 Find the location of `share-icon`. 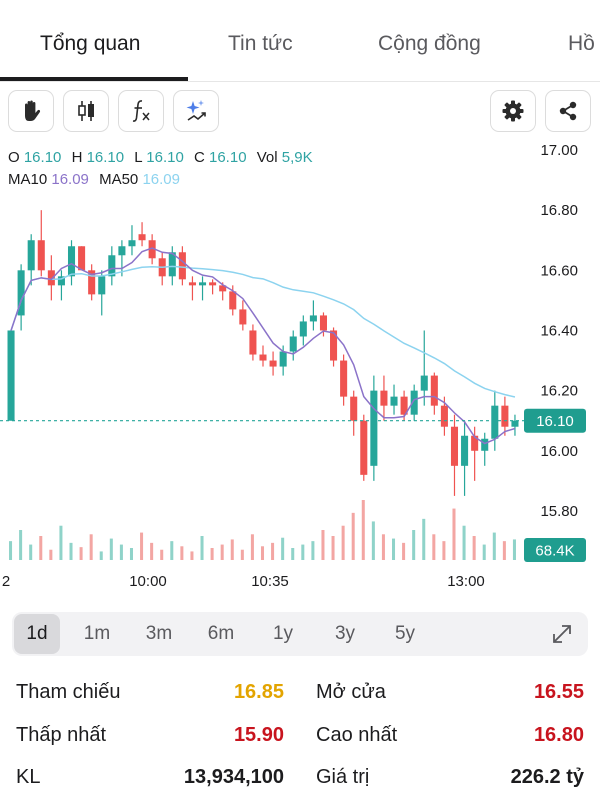

share-icon is located at coordinates (568, 111).